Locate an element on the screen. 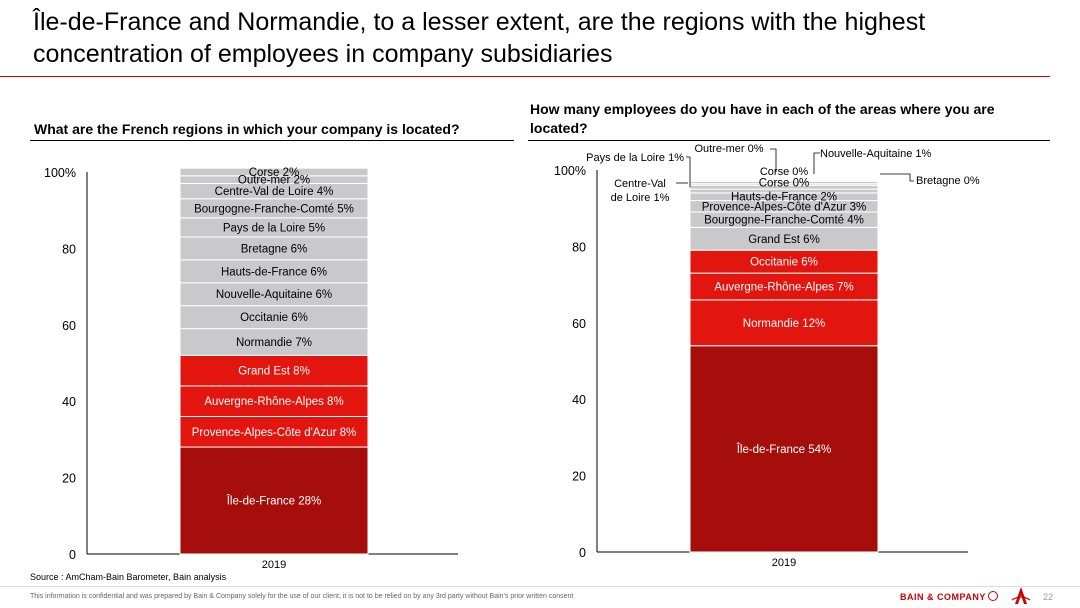 This screenshot has height=608, width=1080. callout-label: de Loire 1% is located at coordinates (640, 198).